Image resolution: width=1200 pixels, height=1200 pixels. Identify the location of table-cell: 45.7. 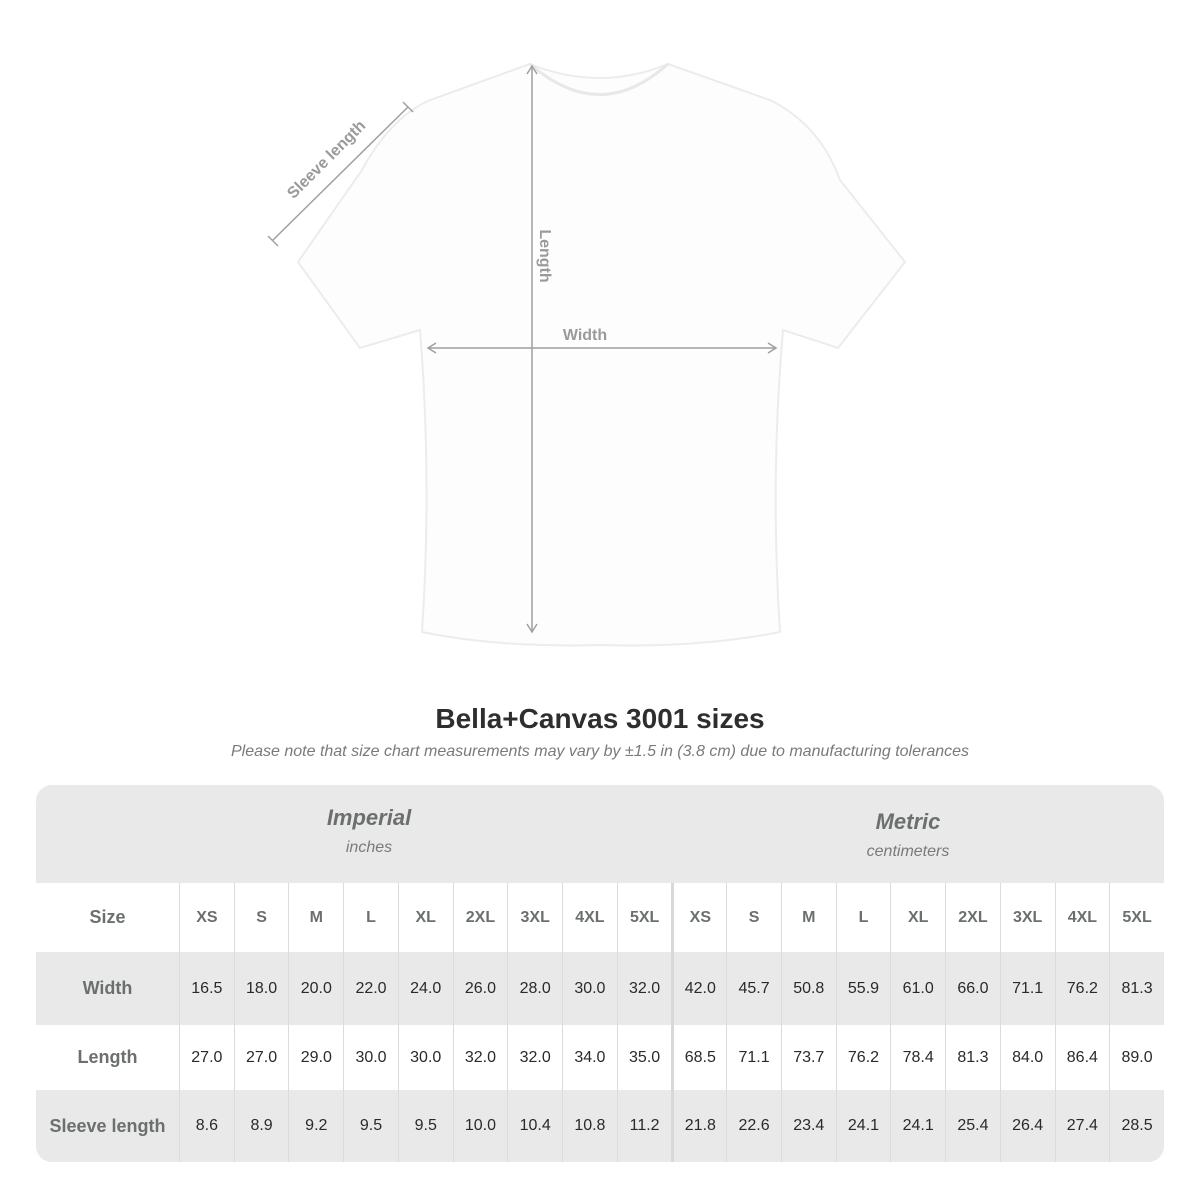
(753, 988).